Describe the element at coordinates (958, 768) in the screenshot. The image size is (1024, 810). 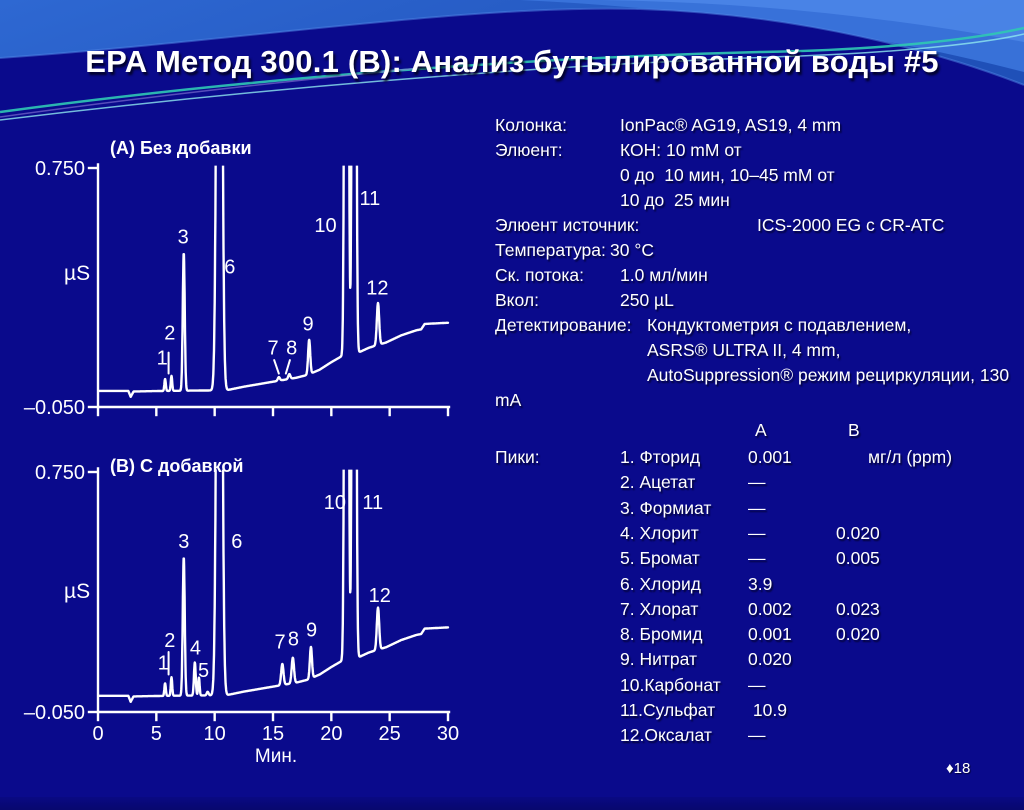
I see `page-number-marker: ♦18` at that location.